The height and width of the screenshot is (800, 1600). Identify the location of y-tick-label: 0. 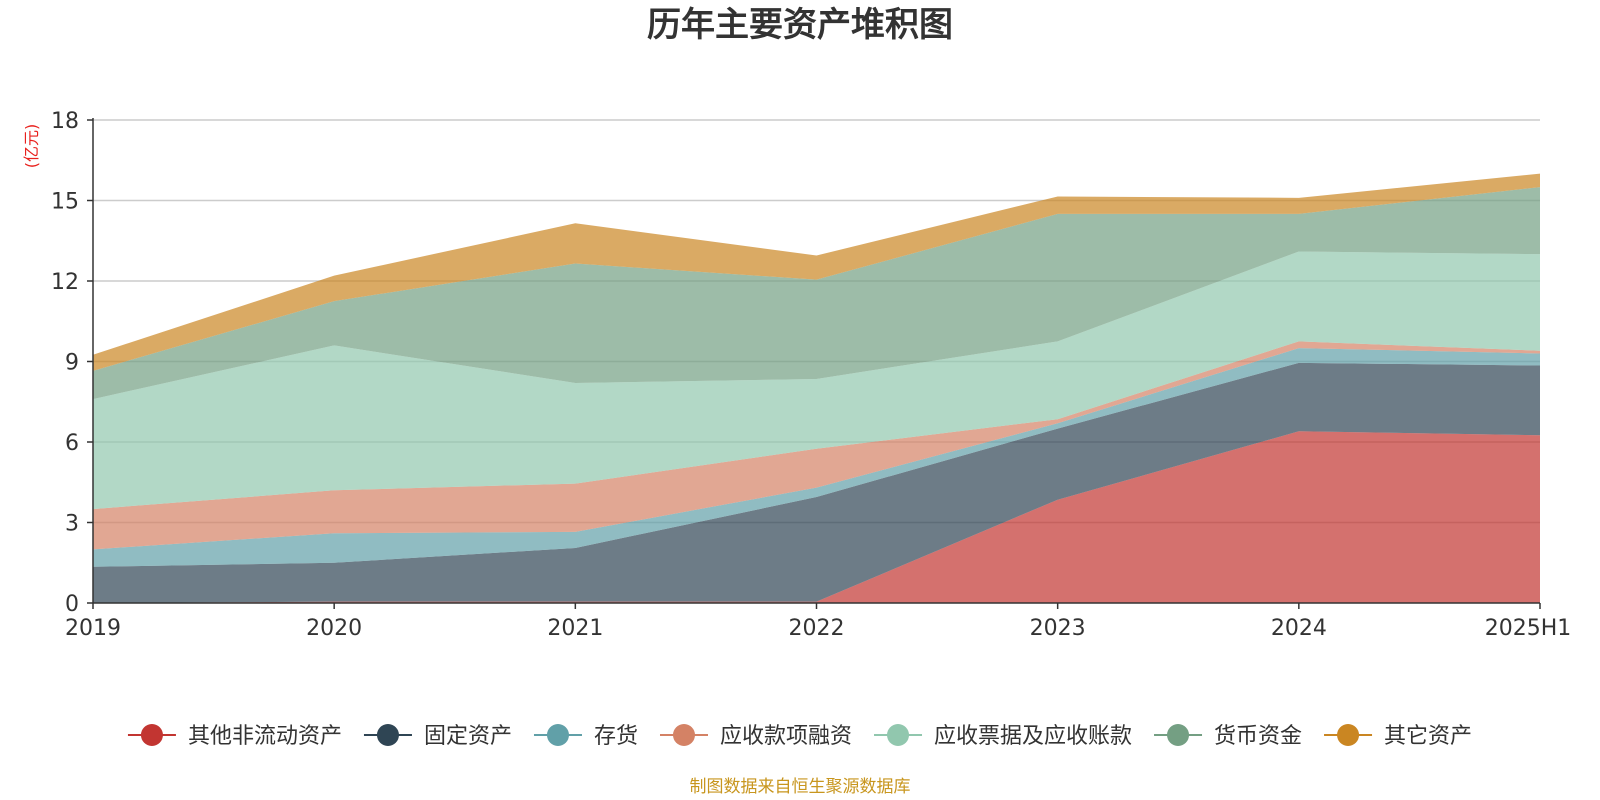
(72, 604).